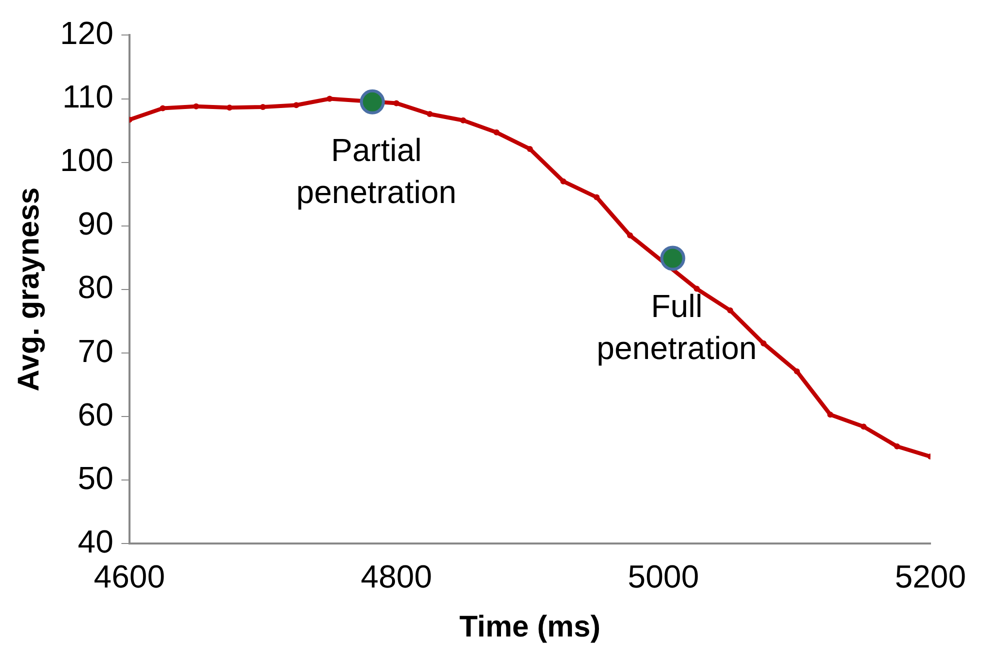  Describe the element at coordinates (376, 171) in the screenshot. I see `annotation: Partial penetration` at that location.